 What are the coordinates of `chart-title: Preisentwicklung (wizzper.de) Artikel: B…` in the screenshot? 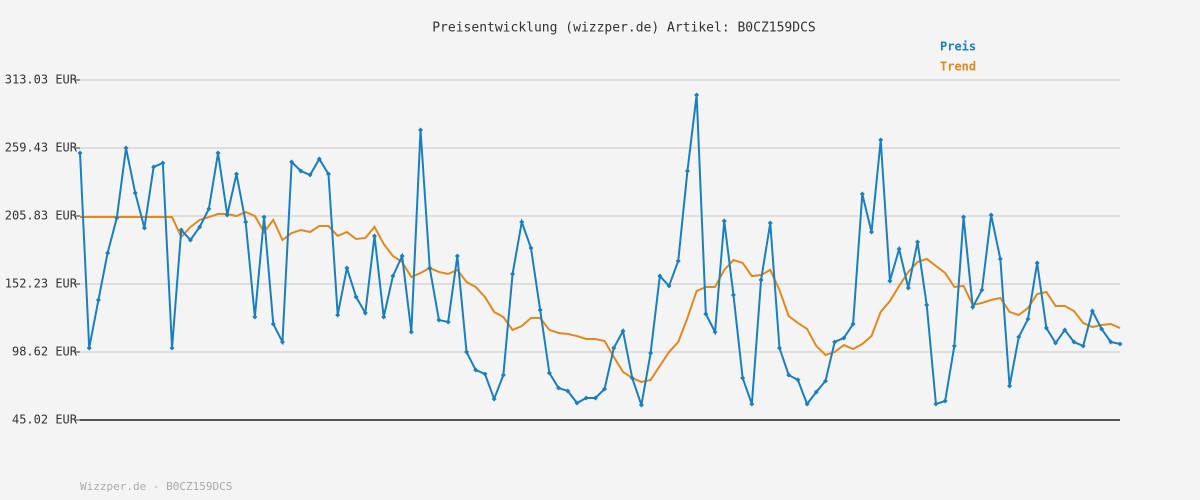 It's located at (624, 28).